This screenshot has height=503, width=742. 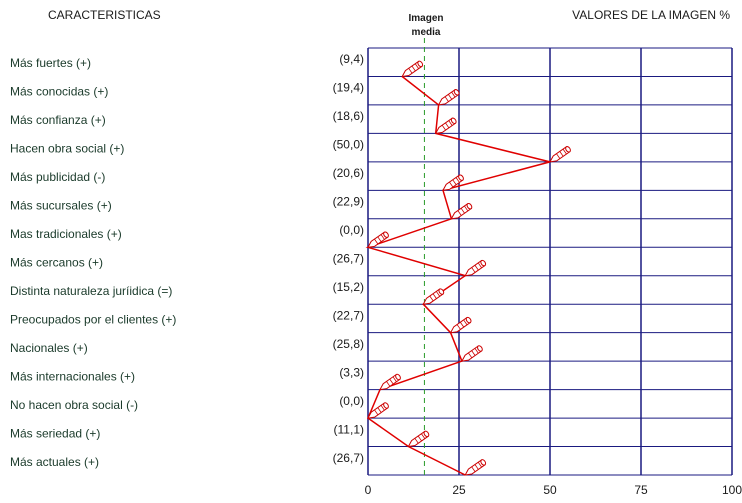 I want to click on x-tick-label: 100, so click(x=732, y=490).